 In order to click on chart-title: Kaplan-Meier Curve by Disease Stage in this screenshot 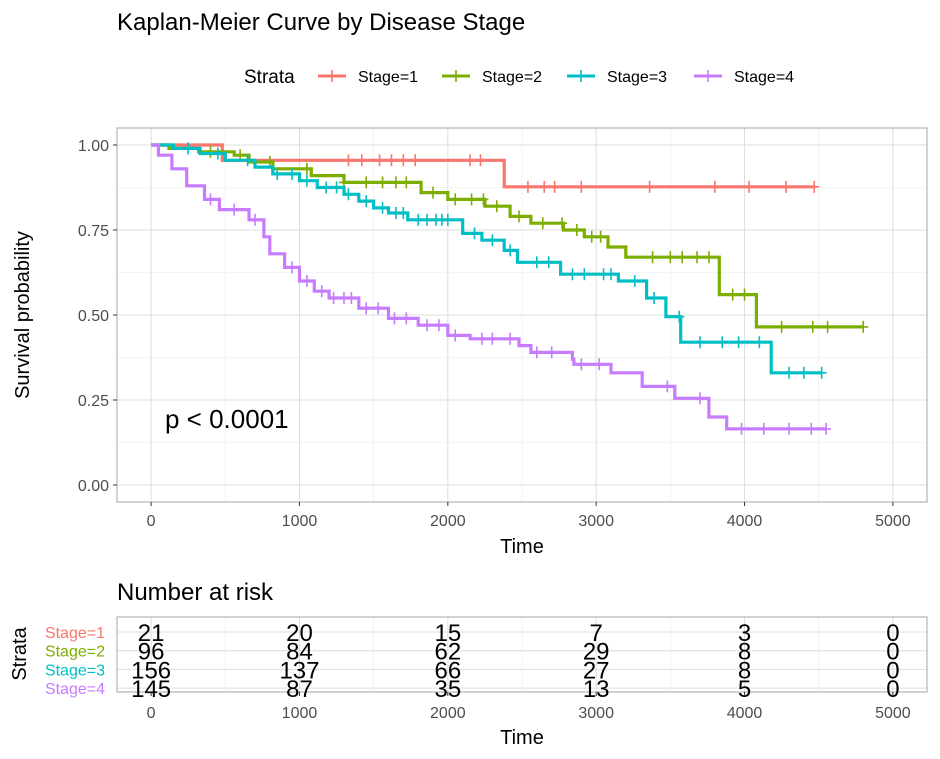, I will do `click(321, 22)`.